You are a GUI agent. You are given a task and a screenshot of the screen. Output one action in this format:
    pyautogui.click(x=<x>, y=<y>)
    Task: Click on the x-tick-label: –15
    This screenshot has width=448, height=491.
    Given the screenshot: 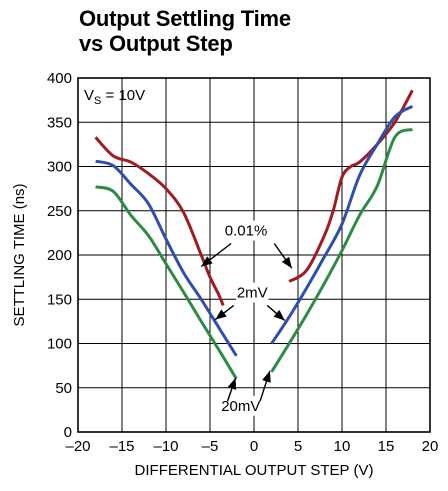 What is the action you would take?
    pyautogui.click(x=121, y=446)
    